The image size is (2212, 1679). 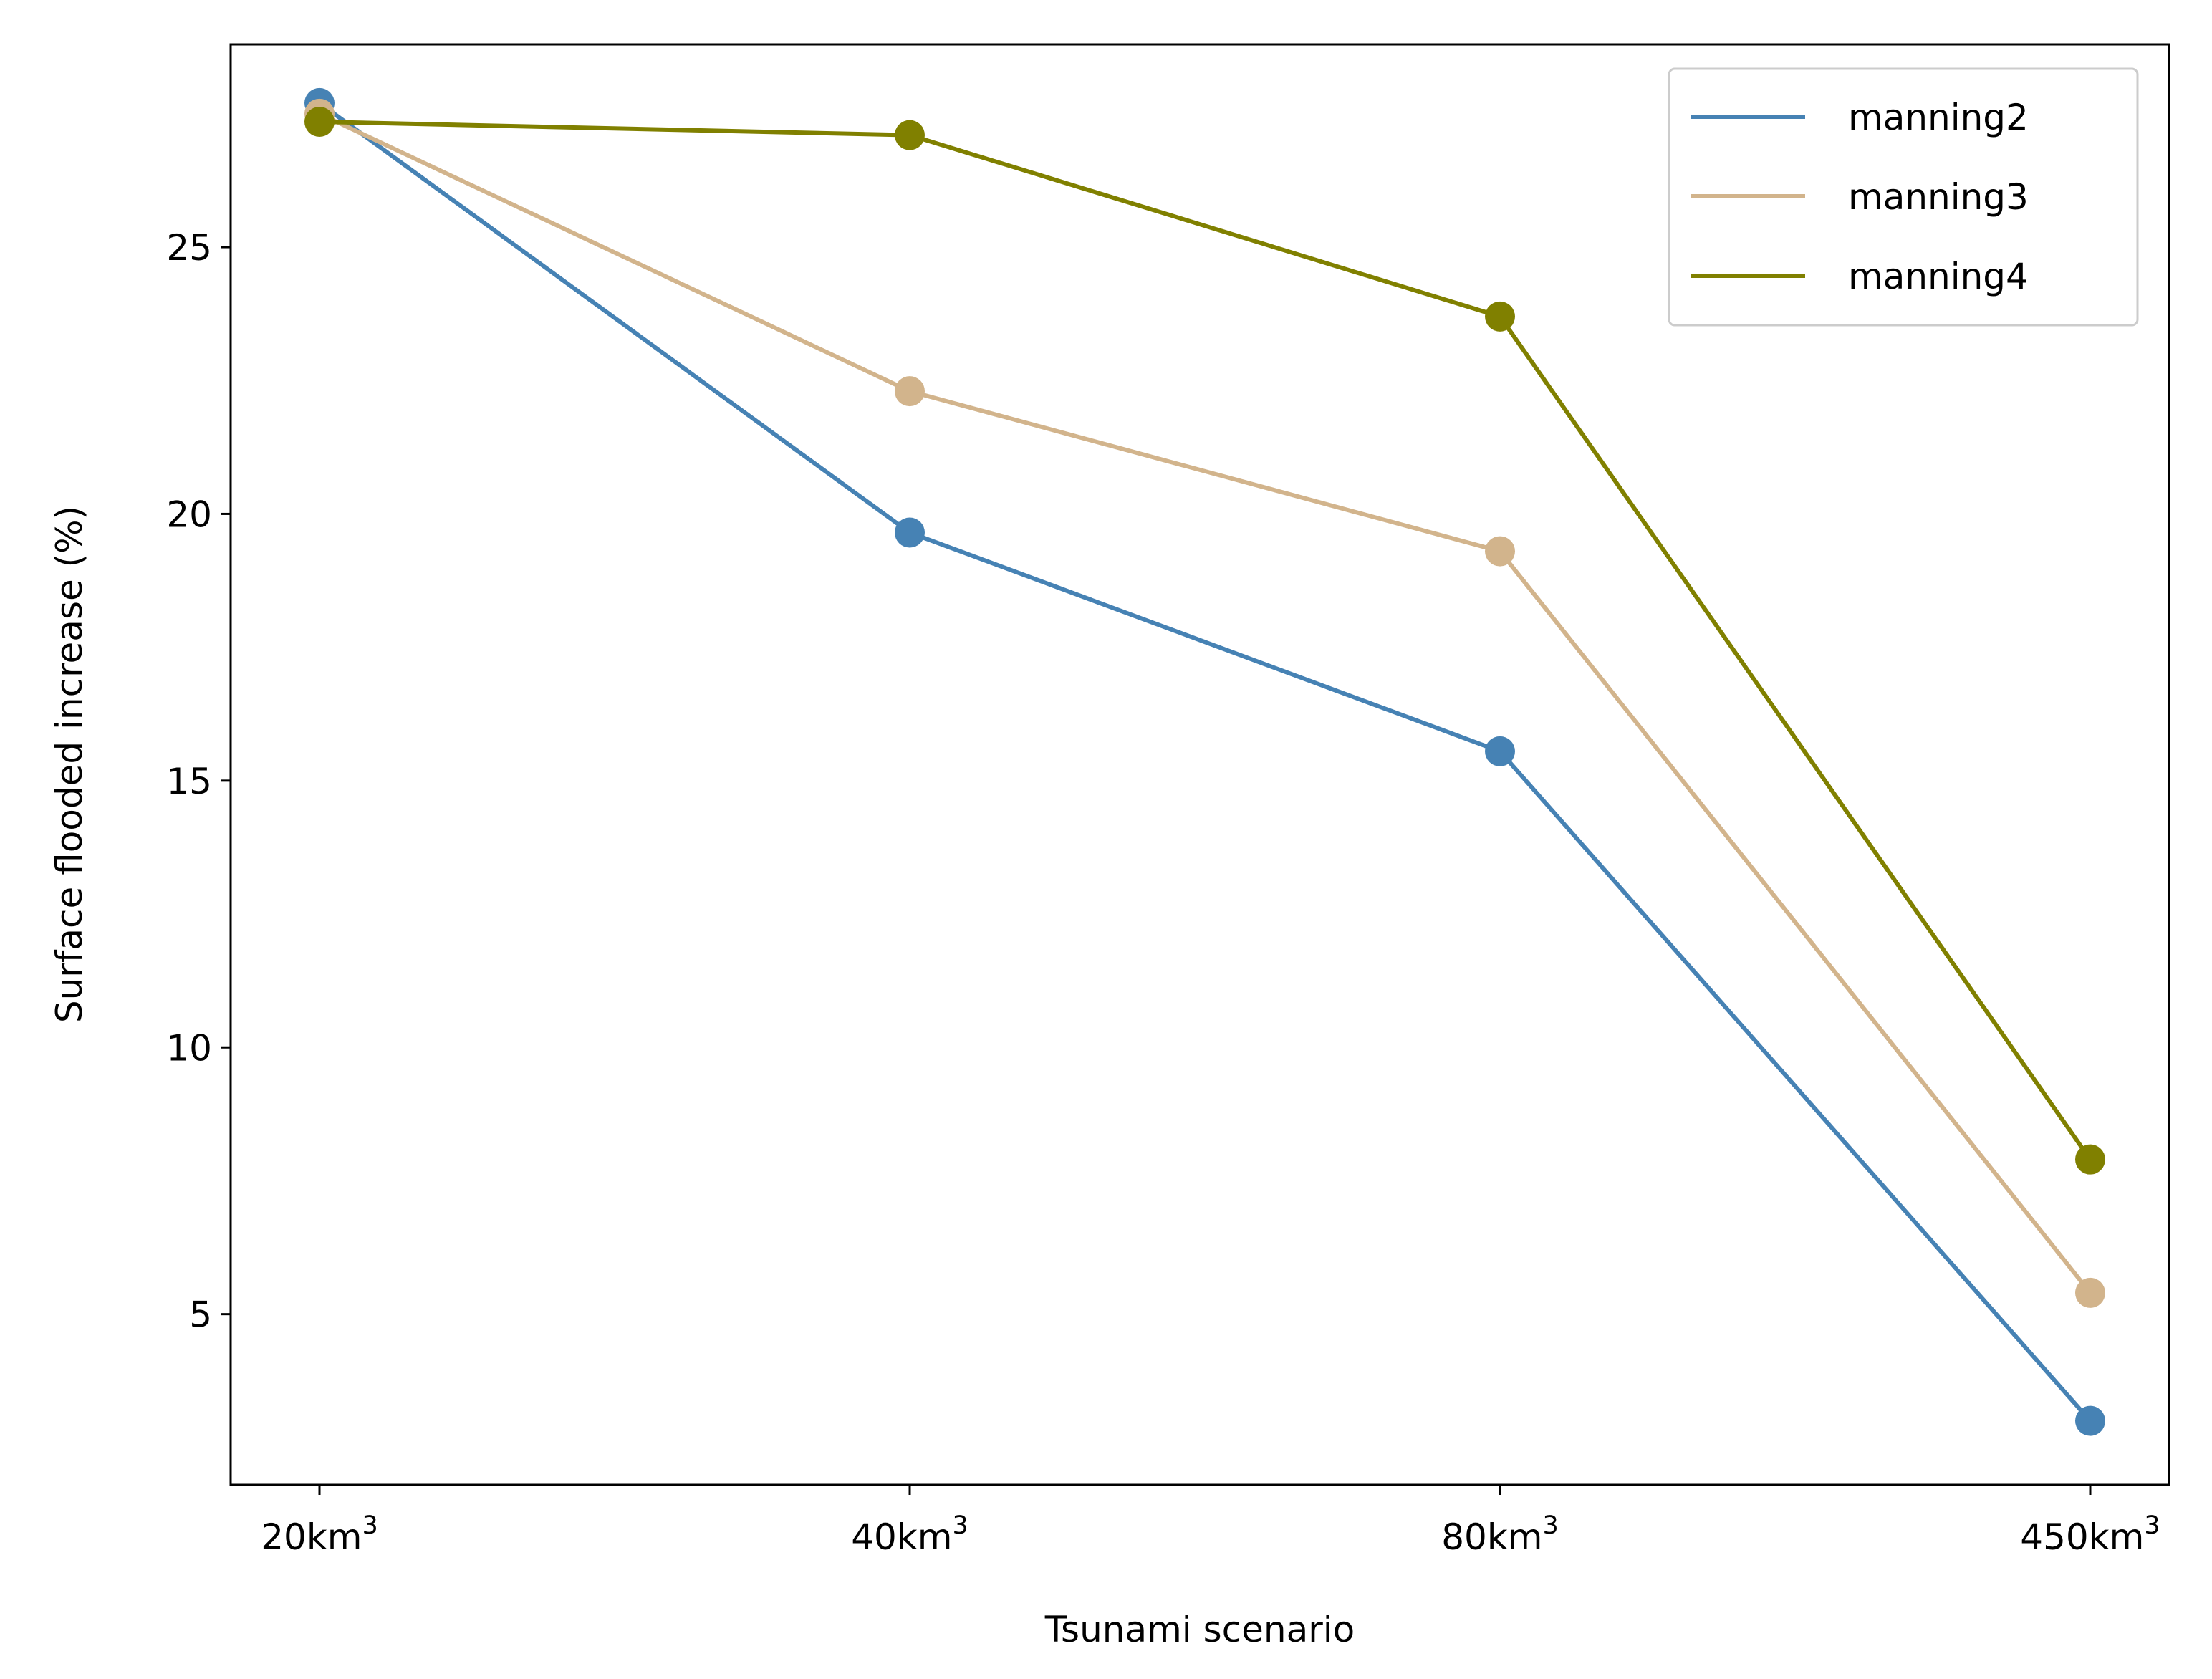 What do you see at coordinates (1491, 1537) in the screenshot?
I see `x-tick-label-base: 80km` at bounding box center [1491, 1537].